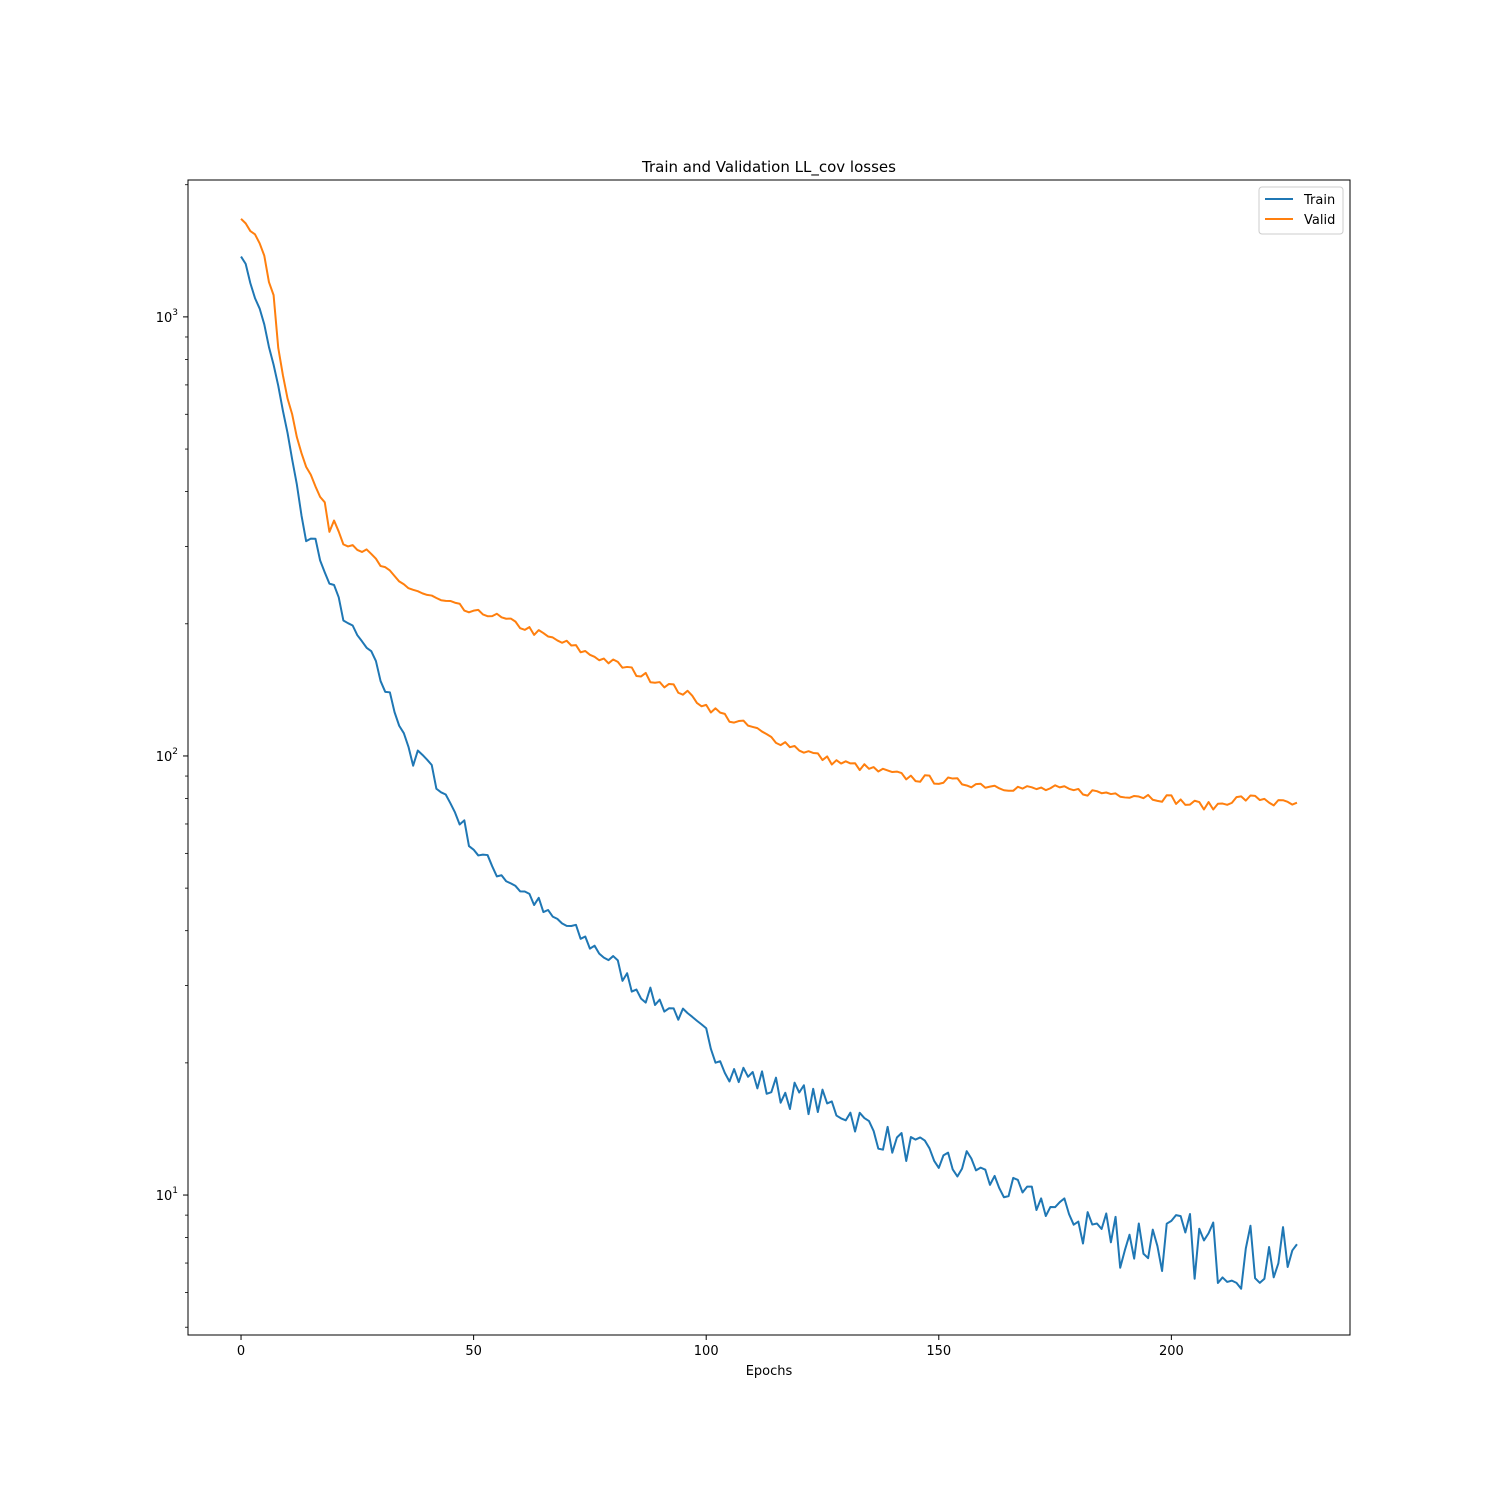 The height and width of the screenshot is (1500, 1500). Describe the element at coordinates (473, 1351) in the screenshot. I see `x-tick-label: 50` at that location.